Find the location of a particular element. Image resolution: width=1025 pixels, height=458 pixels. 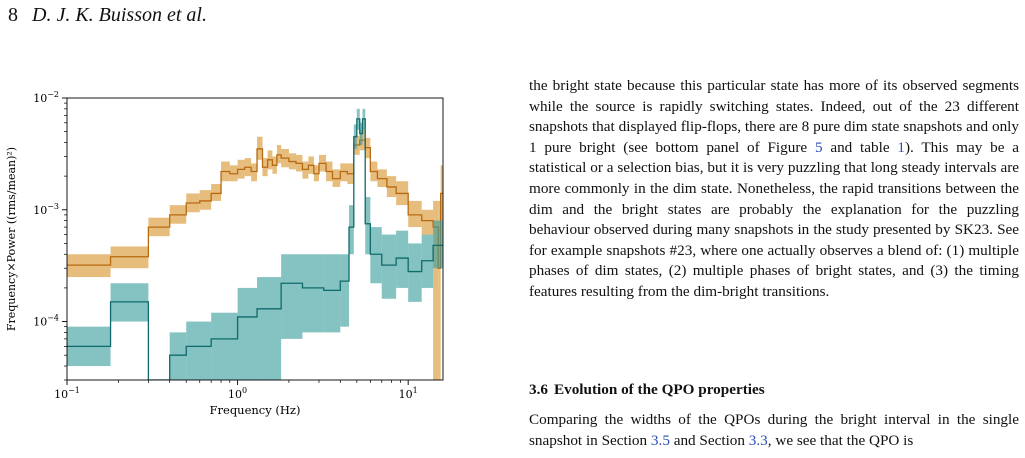

y-tick-label: 10⁻⁴ is located at coordinates (46, 321).